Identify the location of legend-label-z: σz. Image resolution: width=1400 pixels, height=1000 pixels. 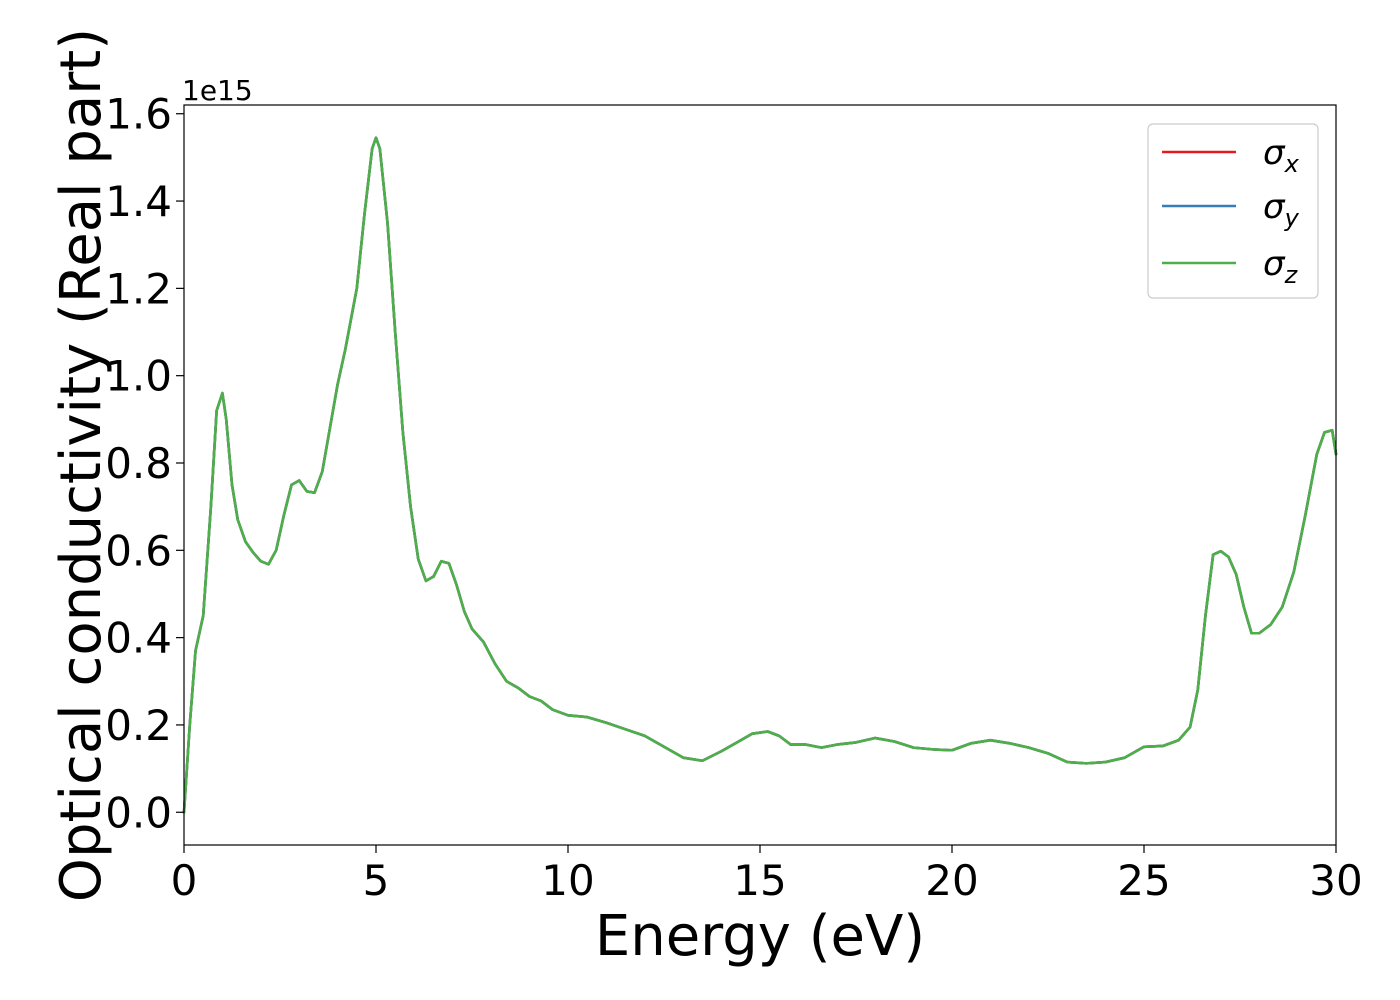
(1281, 266).